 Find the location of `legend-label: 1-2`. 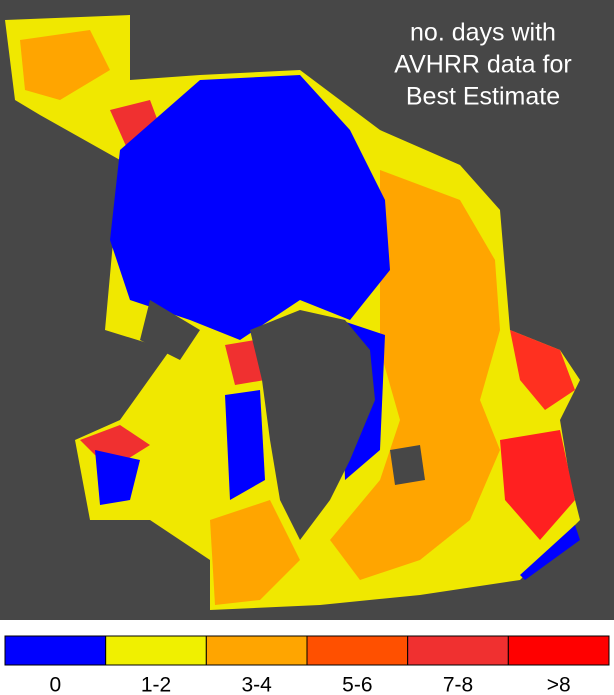

legend-label: 1-2 is located at coordinates (156, 684).